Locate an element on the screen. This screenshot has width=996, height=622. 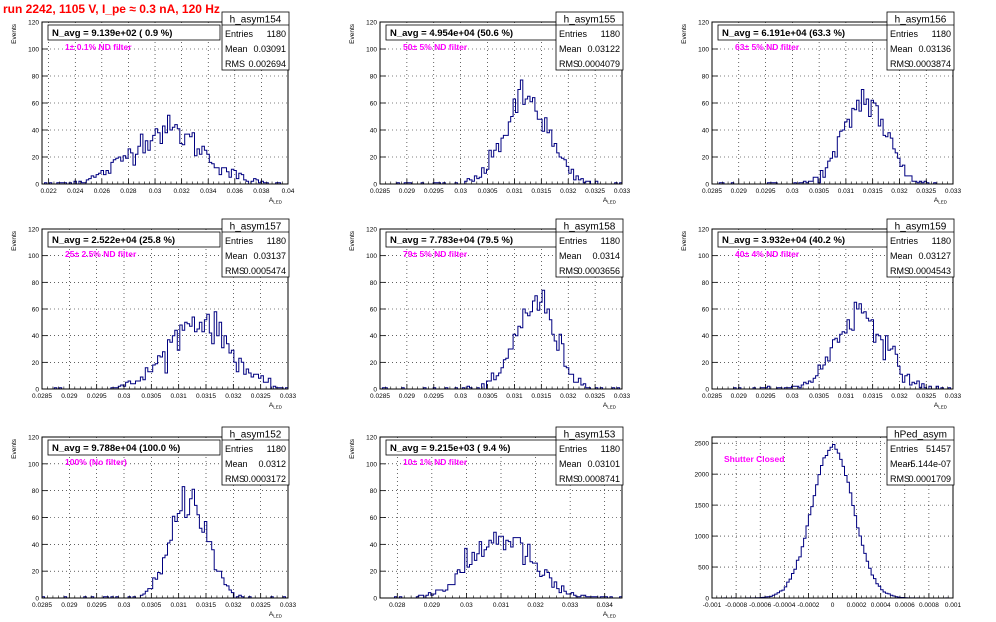
filter-label: 79± 5% ND filter is located at coordinates (435, 254).